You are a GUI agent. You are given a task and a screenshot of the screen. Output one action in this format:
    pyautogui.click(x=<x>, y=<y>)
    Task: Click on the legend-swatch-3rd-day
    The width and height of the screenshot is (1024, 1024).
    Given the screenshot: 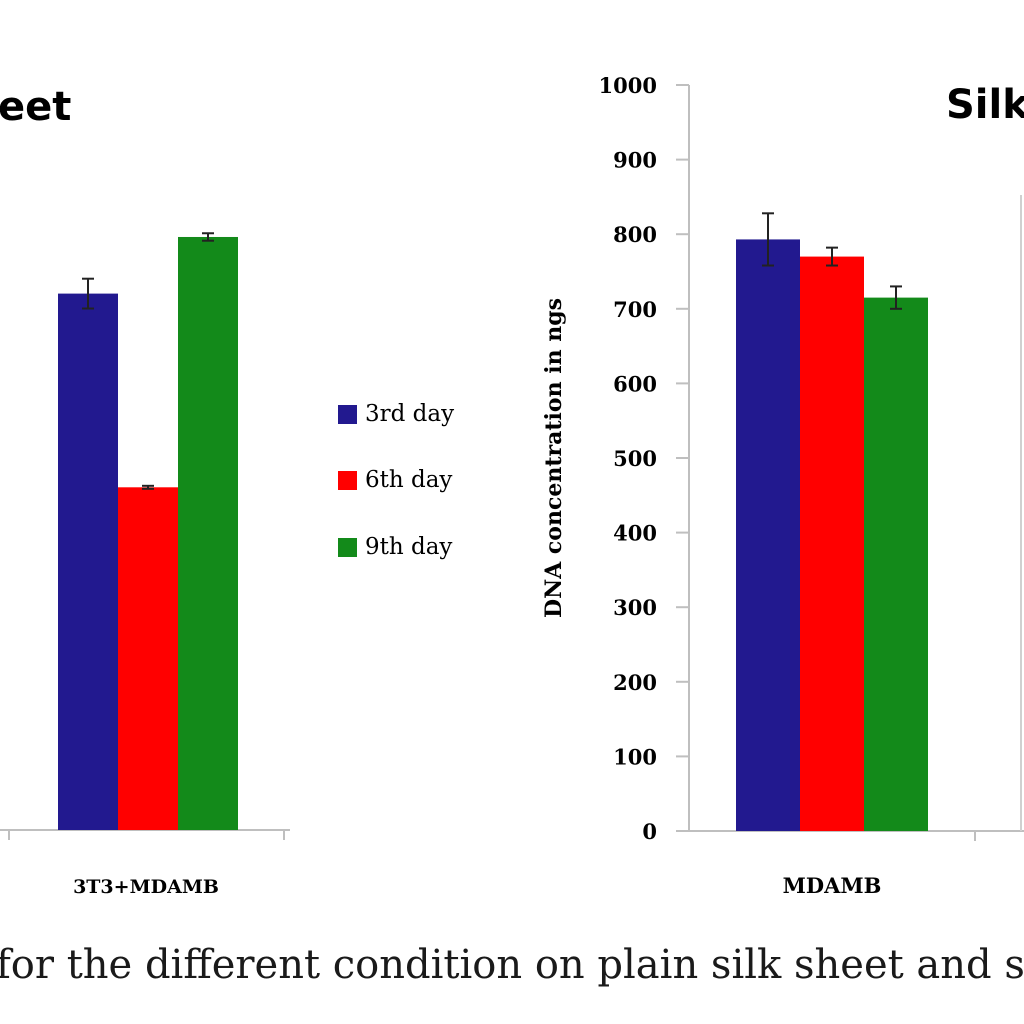 What is the action you would take?
    pyautogui.click(x=347, y=414)
    